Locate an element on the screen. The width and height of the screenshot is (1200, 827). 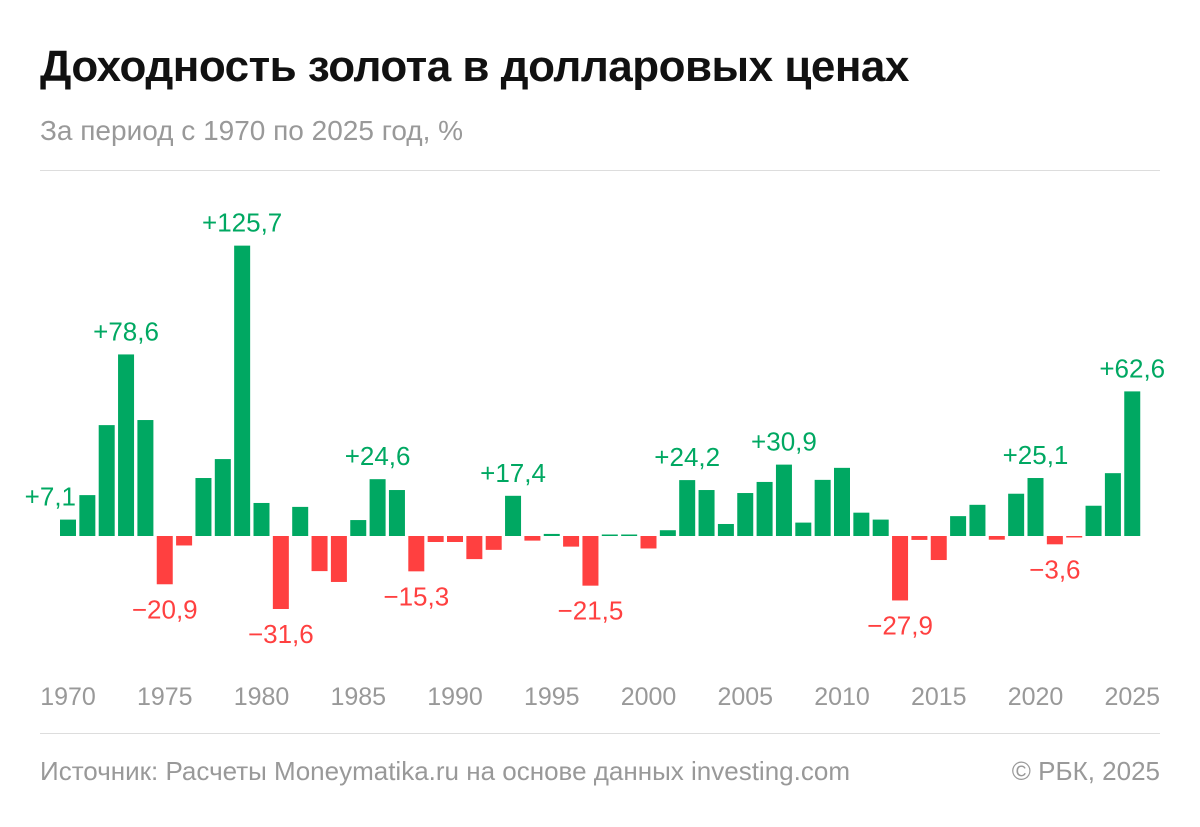
data-label-1975: −20,9 is located at coordinates (165, 609).